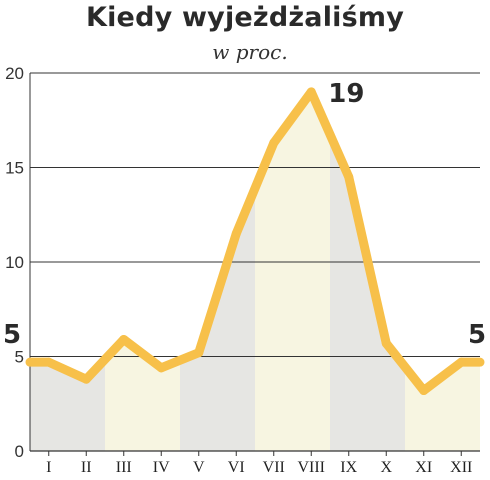  What do you see at coordinates (199, 467) in the screenshot?
I see `x-tick-label-V: V` at bounding box center [199, 467].